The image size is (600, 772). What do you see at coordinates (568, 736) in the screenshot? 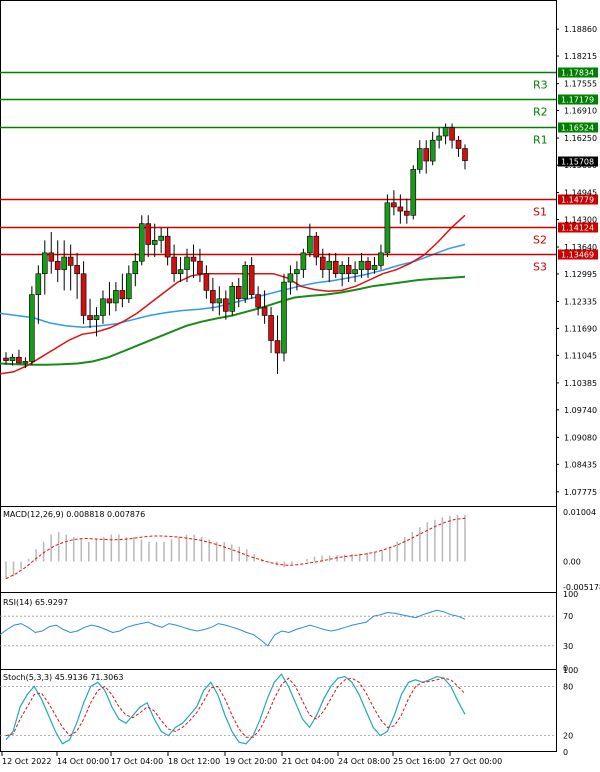
I see `stoch-tick-label: 20` at bounding box center [568, 736].